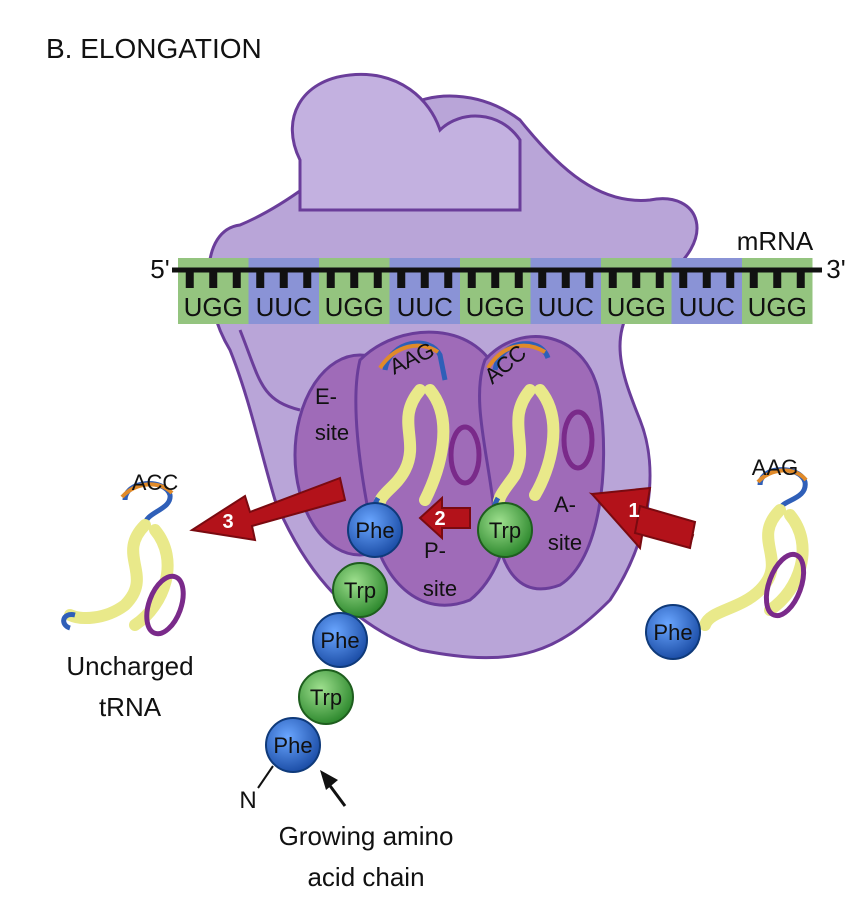 The width and height of the screenshot is (867, 904). I want to click on codon-label-5: UGG, so click(495, 307).